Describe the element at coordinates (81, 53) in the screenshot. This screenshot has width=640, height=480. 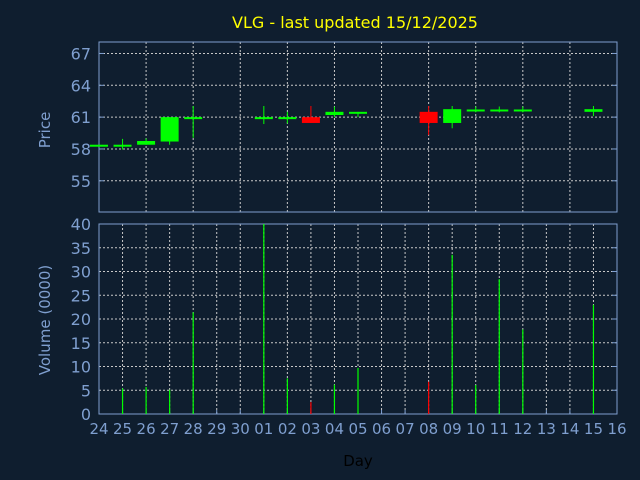
I see `price-tick-label: 67` at that location.